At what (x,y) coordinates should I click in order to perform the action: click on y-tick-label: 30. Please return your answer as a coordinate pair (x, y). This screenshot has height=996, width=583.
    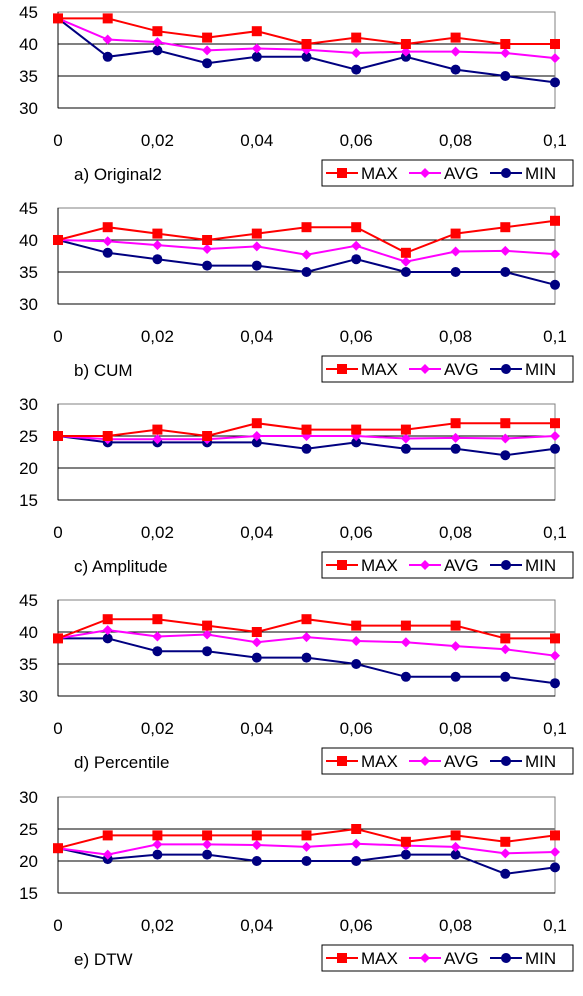
    Looking at the image, I should click on (28, 304).